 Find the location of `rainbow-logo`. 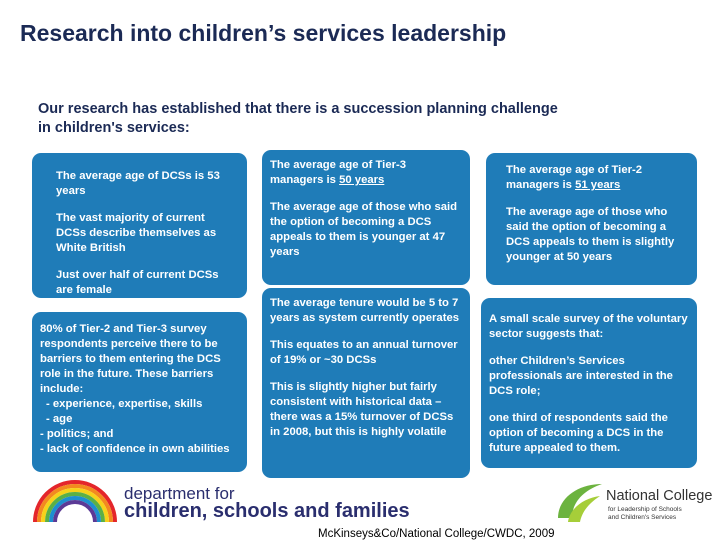

rainbow-logo is located at coordinates (75, 501).